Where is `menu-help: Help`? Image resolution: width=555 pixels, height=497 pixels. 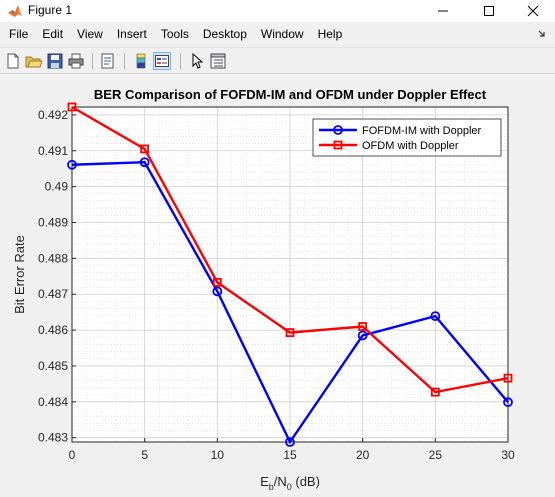 menu-help: Help is located at coordinates (330, 34).